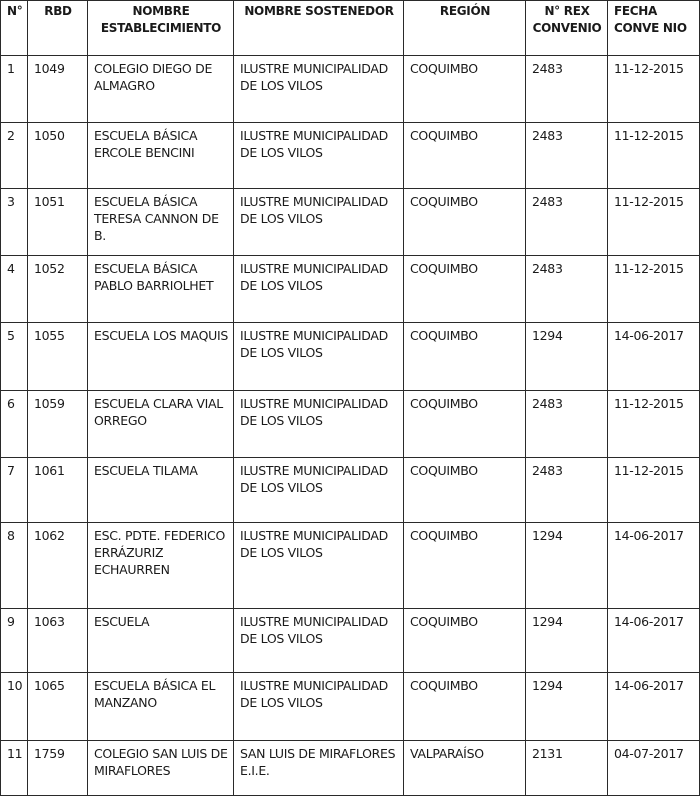 The image size is (700, 796). Describe the element at coordinates (57, 706) in the screenshot. I see `cell-rbd: 1065` at that location.